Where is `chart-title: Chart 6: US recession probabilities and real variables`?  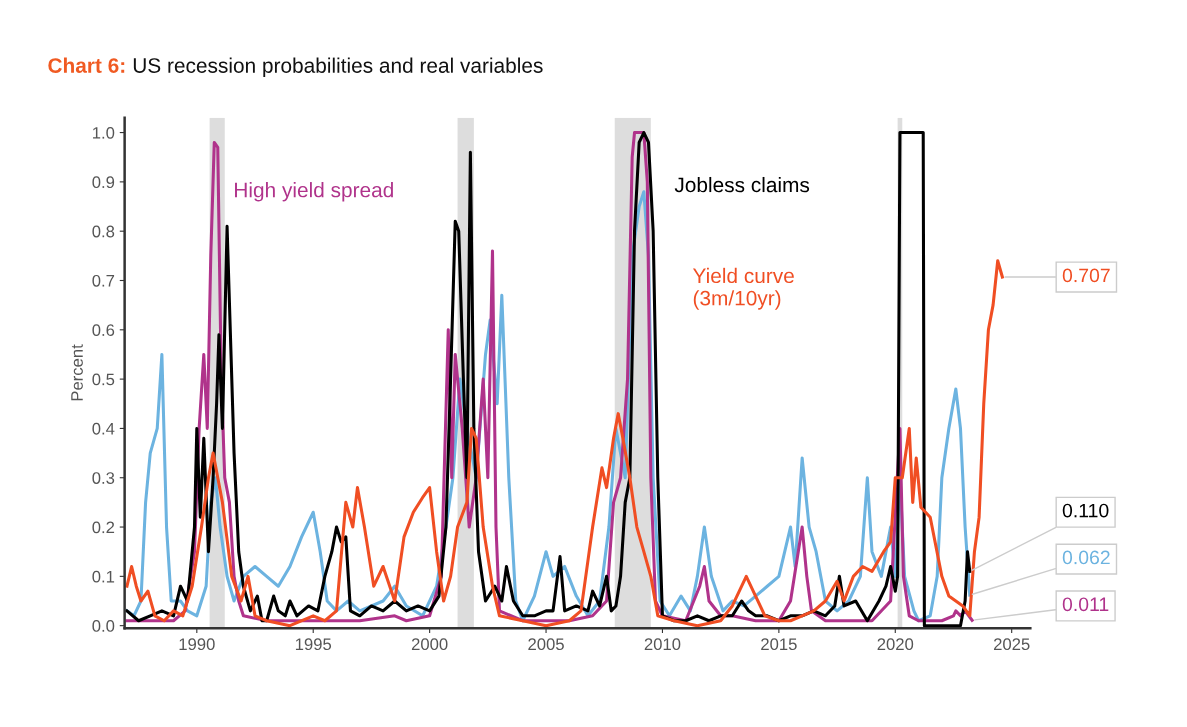
chart-title: Chart 6: US recession probabilities and real variables is located at coordinates (295, 67).